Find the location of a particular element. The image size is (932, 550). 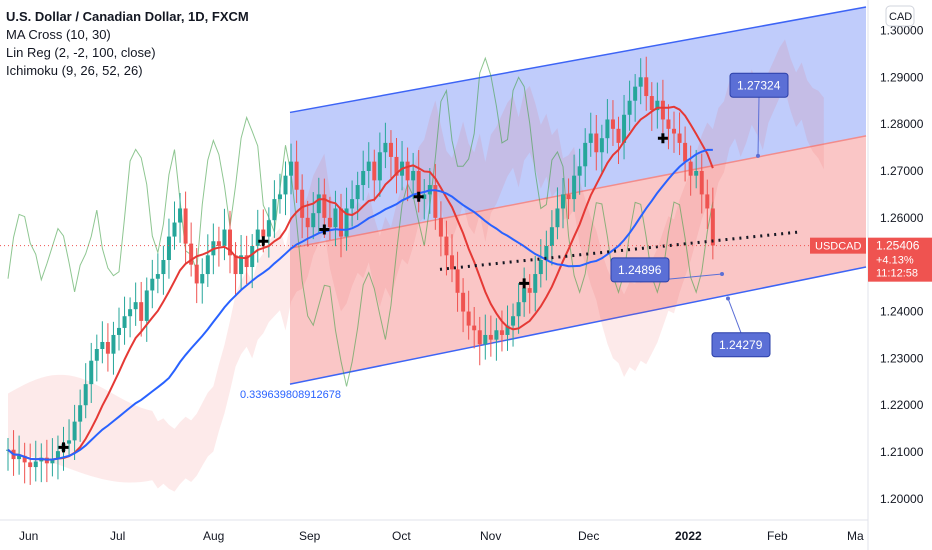

indicator-ma-cross: MA Cross (10, 30) is located at coordinates (58, 34).